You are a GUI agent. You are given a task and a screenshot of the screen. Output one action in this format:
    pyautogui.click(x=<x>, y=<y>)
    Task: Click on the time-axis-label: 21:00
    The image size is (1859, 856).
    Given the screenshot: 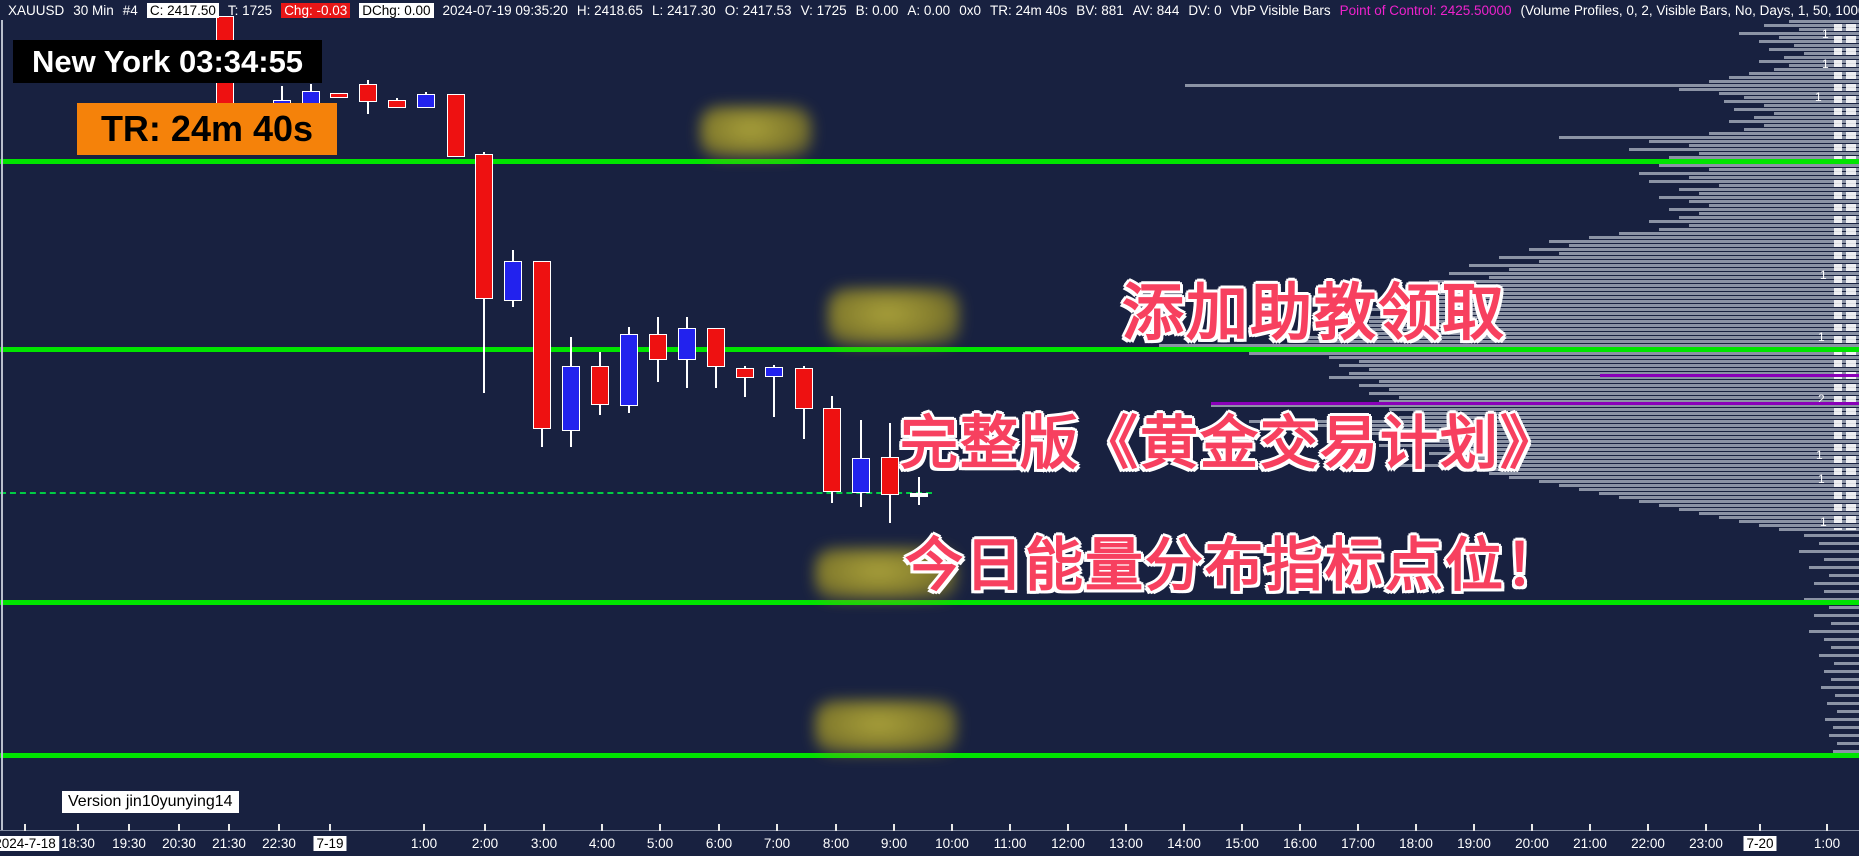 What is the action you would take?
    pyautogui.click(x=1590, y=843)
    